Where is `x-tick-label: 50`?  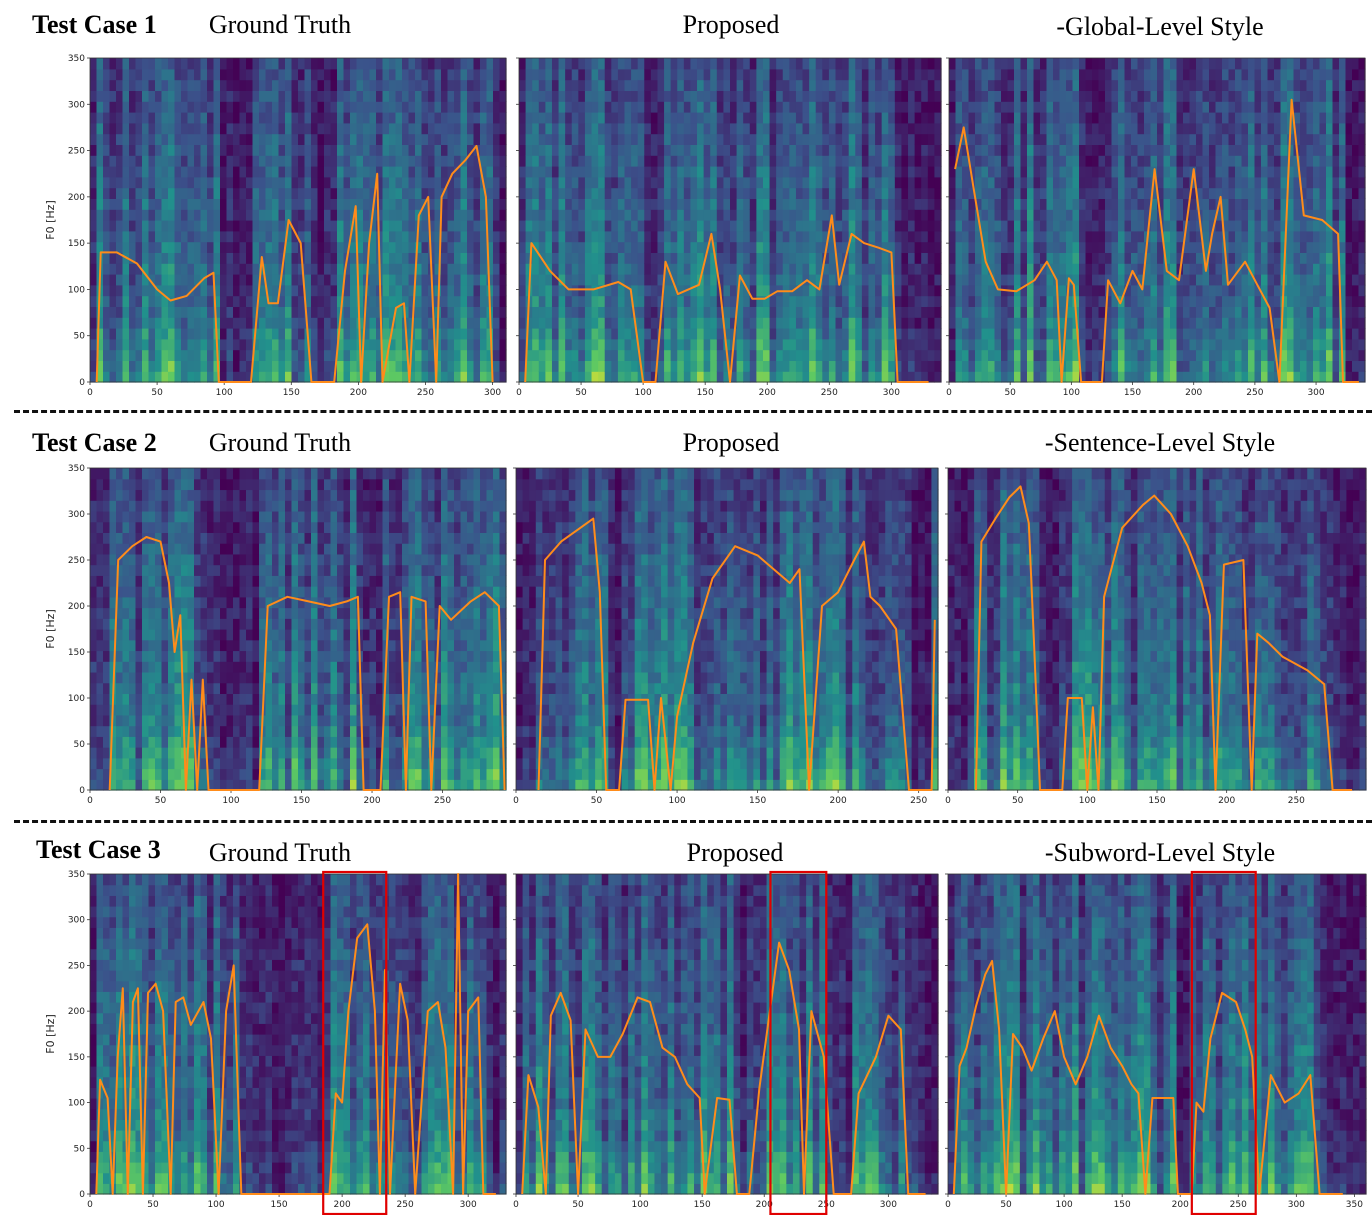
x-tick-label: 50 is located at coordinates (581, 393).